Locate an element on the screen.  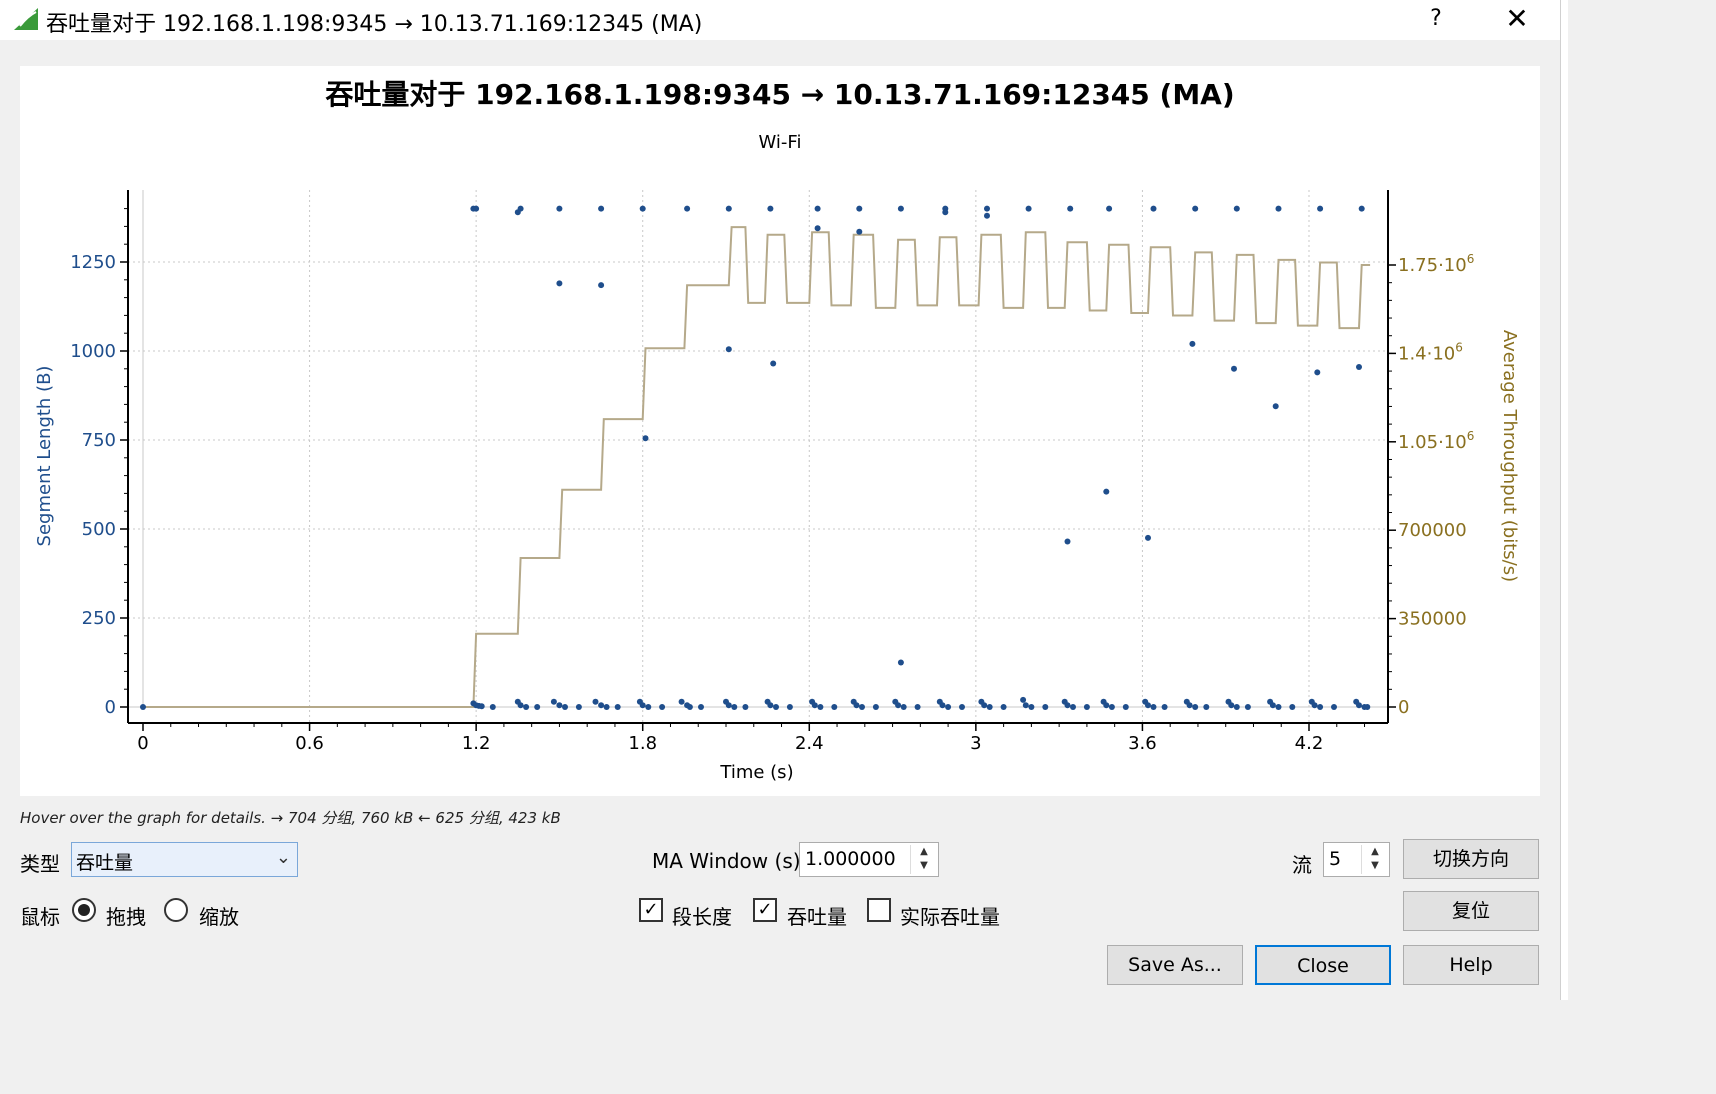
checkmark-icon: ✓ is located at coordinates (765, 909).